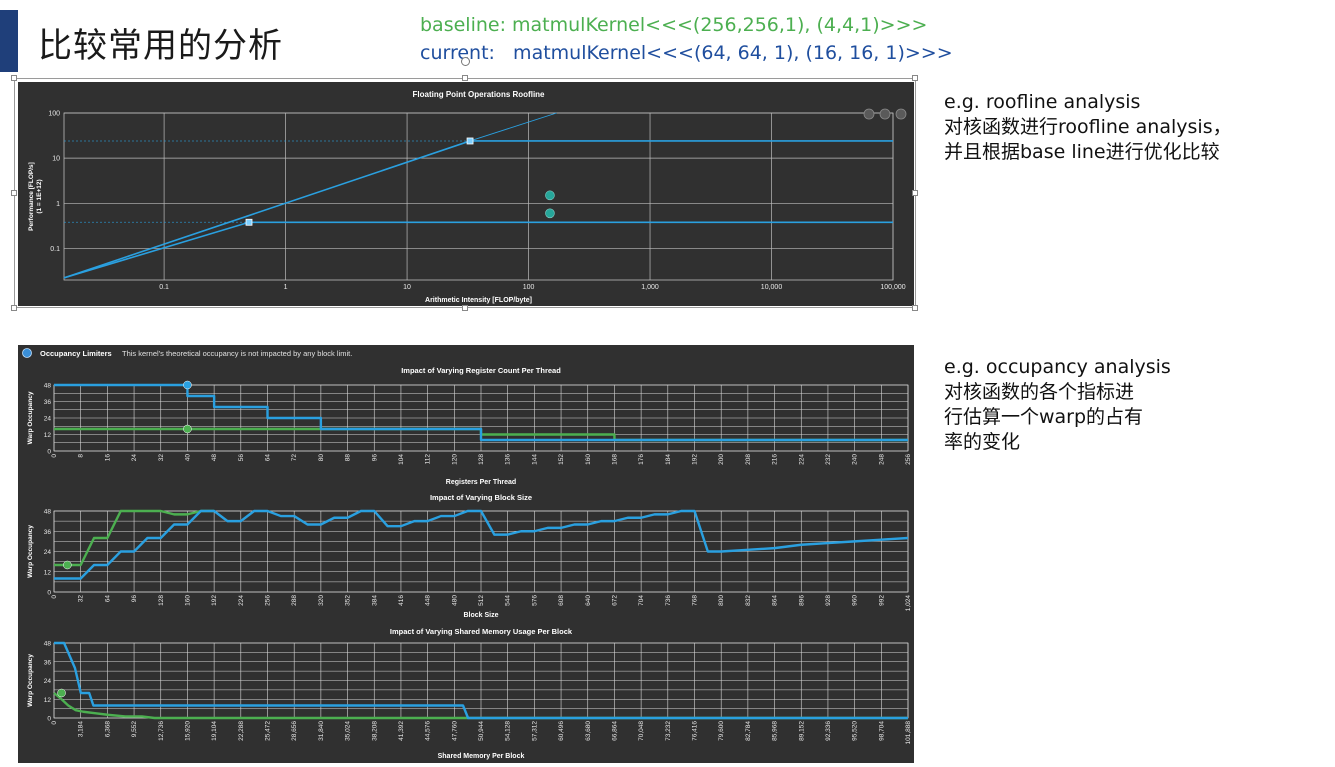  I want to click on x-tick-label: 60,496, so click(561, 731).